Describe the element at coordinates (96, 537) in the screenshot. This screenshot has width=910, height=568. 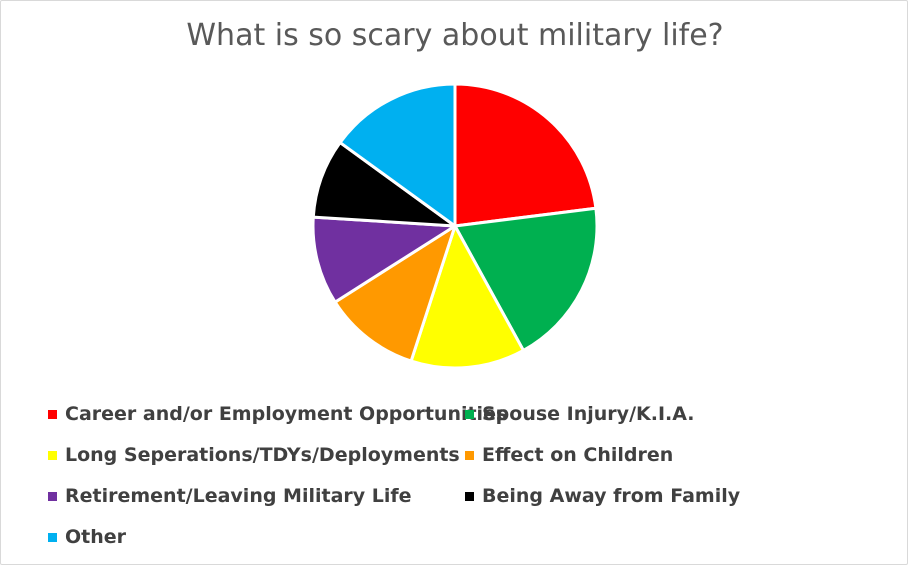
I see `legend-label: Other` at that location.